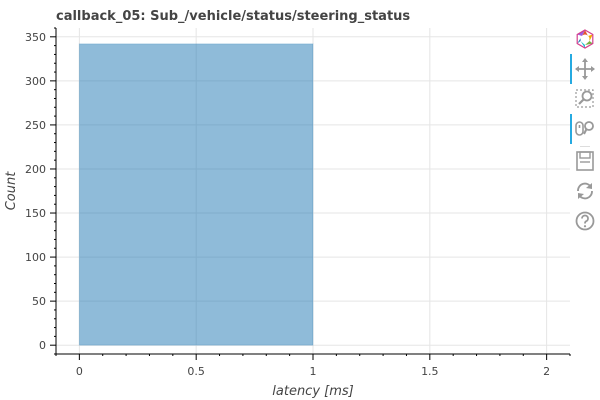  I want to click on pan-tool-icon, so click(585, 69).